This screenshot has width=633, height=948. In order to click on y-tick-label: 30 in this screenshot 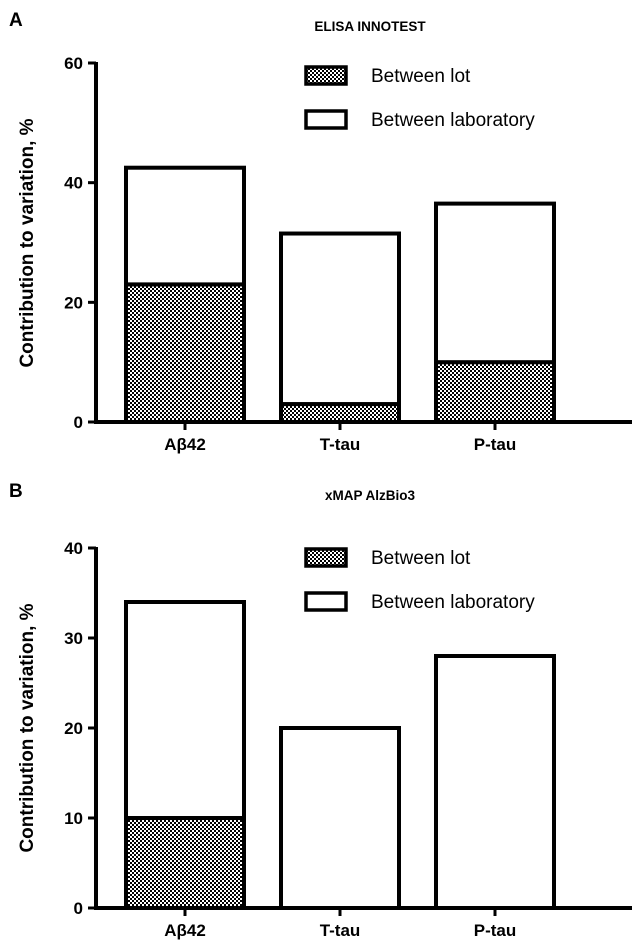, I will do `click(73, 638)`.